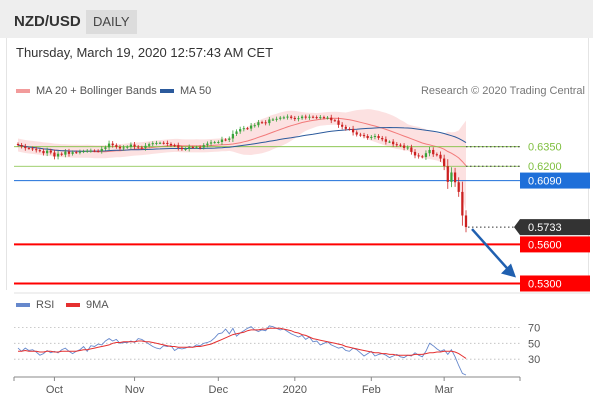 This screenshot has height=407, width=593. What do you see at coordinates (545, 182) in the screenshot?
I see `pivot-label: 0.6090` at bounding box center [545, 182].